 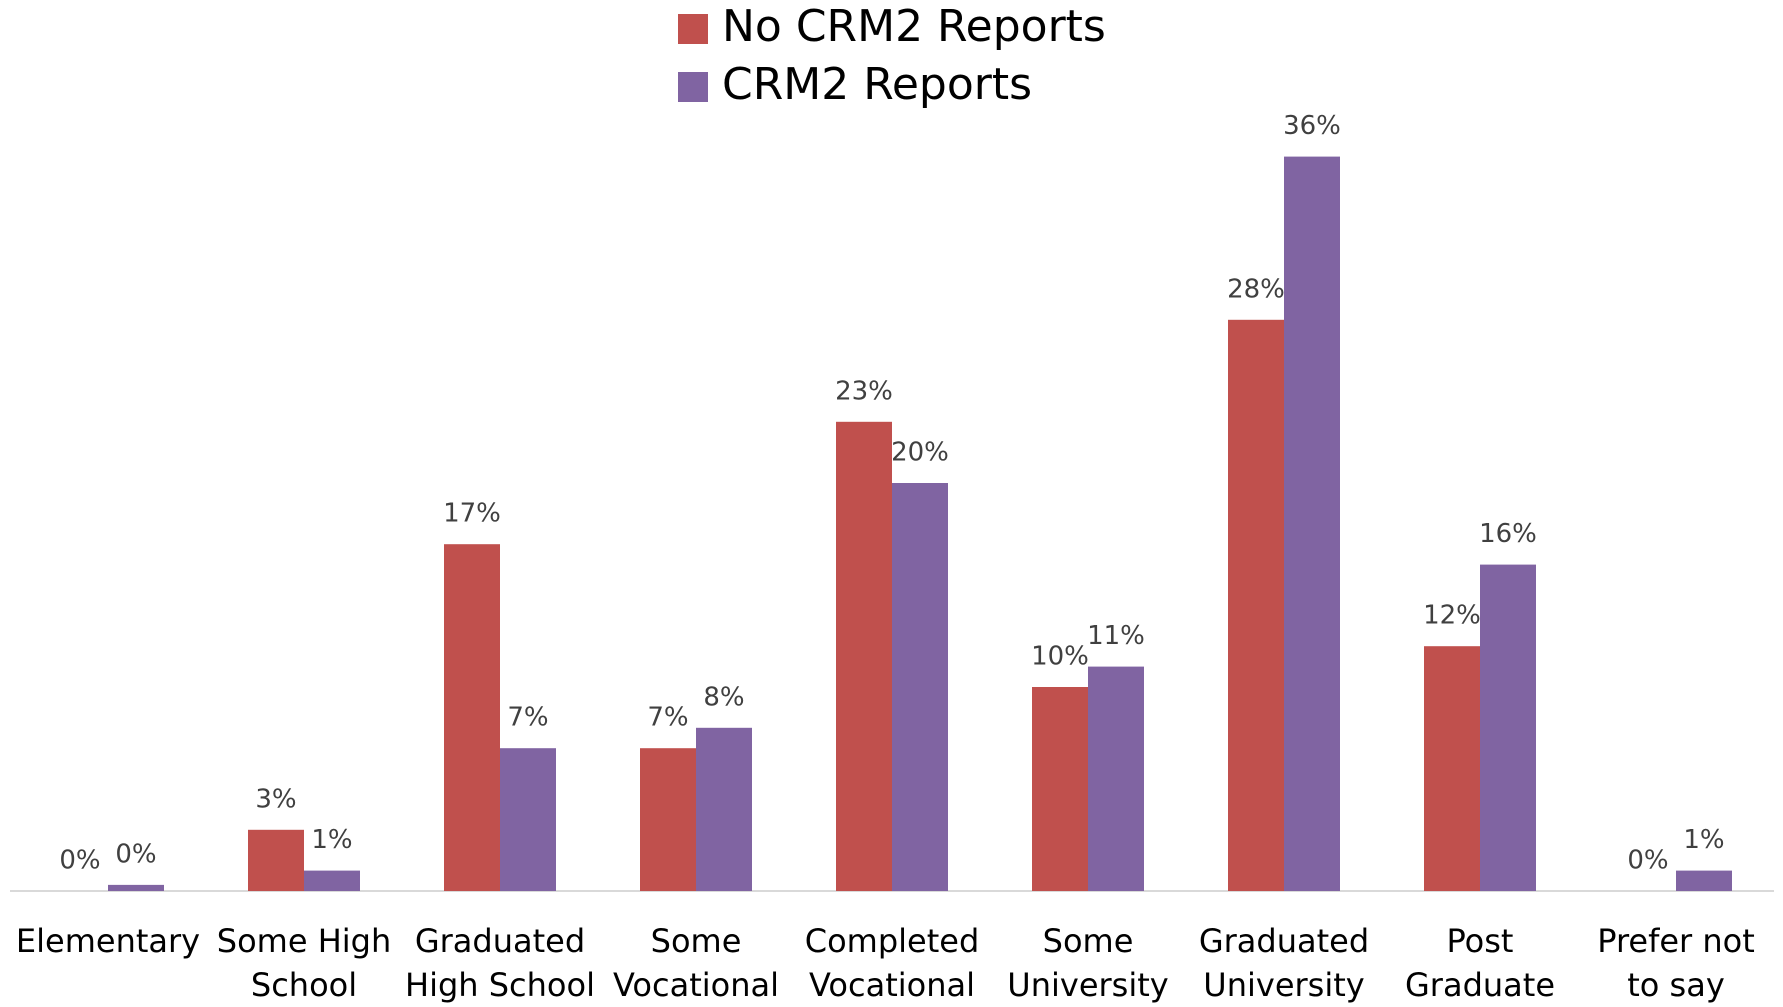 What do you see at coordinates (877, 84) in the screenshot?
I see `legend-label: CRM2 Reports` at bounding box center [877, 84].